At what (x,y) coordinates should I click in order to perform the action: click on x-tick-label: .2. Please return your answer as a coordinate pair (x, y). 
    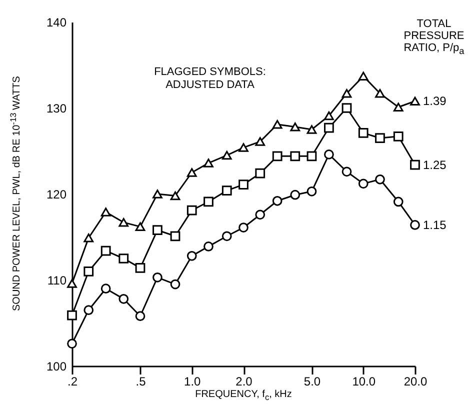
    Looking at the image, I should click on (72, 381).